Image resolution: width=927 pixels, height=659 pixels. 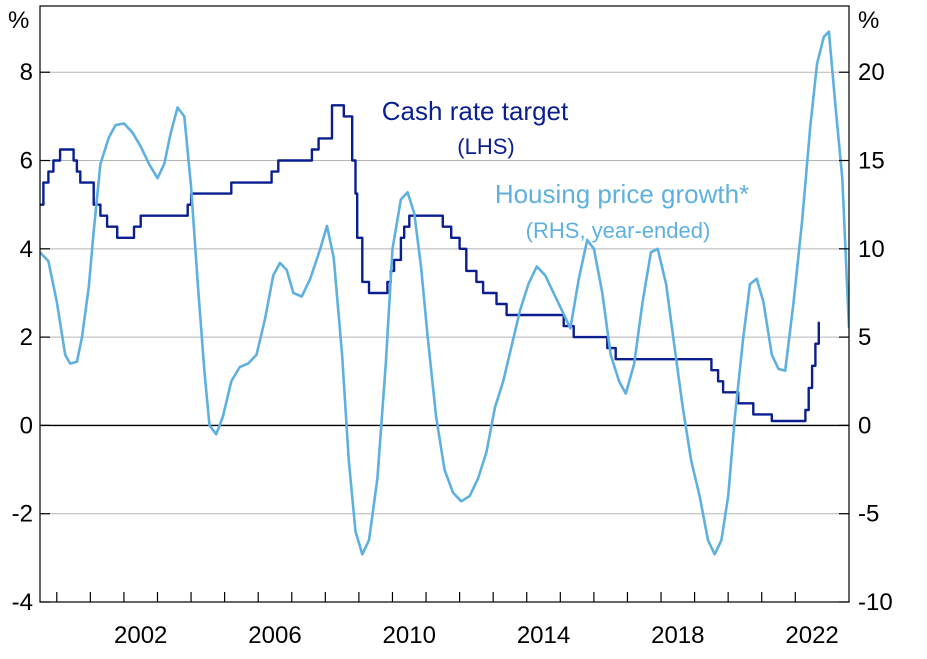 I want to click on x-tick-label: 2022, so click(x=811, y=635).